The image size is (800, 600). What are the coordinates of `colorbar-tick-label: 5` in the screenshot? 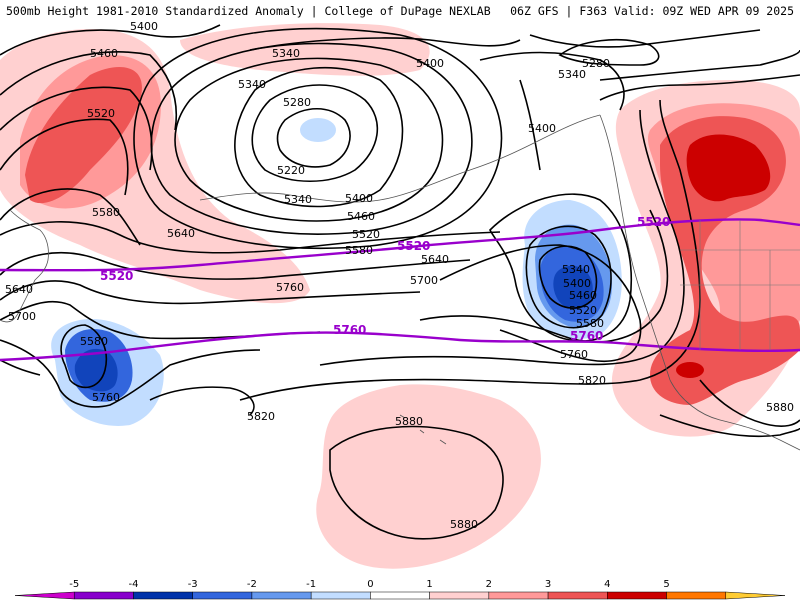 It's located at (666, 584).